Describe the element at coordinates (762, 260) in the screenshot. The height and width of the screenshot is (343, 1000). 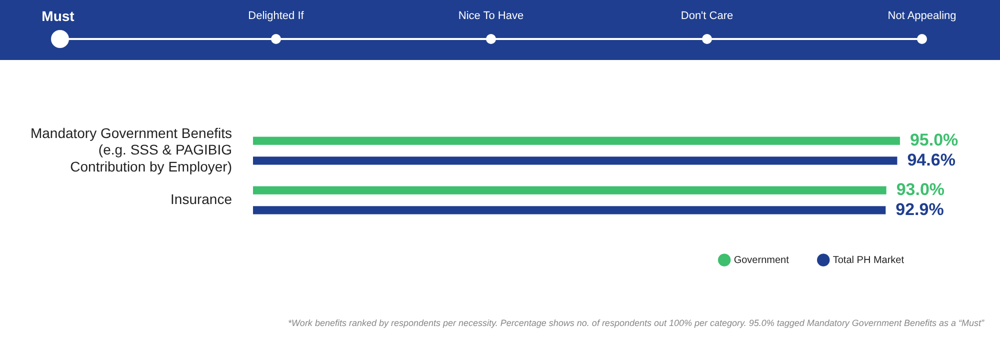
I see `legend-label: Government` at that location.